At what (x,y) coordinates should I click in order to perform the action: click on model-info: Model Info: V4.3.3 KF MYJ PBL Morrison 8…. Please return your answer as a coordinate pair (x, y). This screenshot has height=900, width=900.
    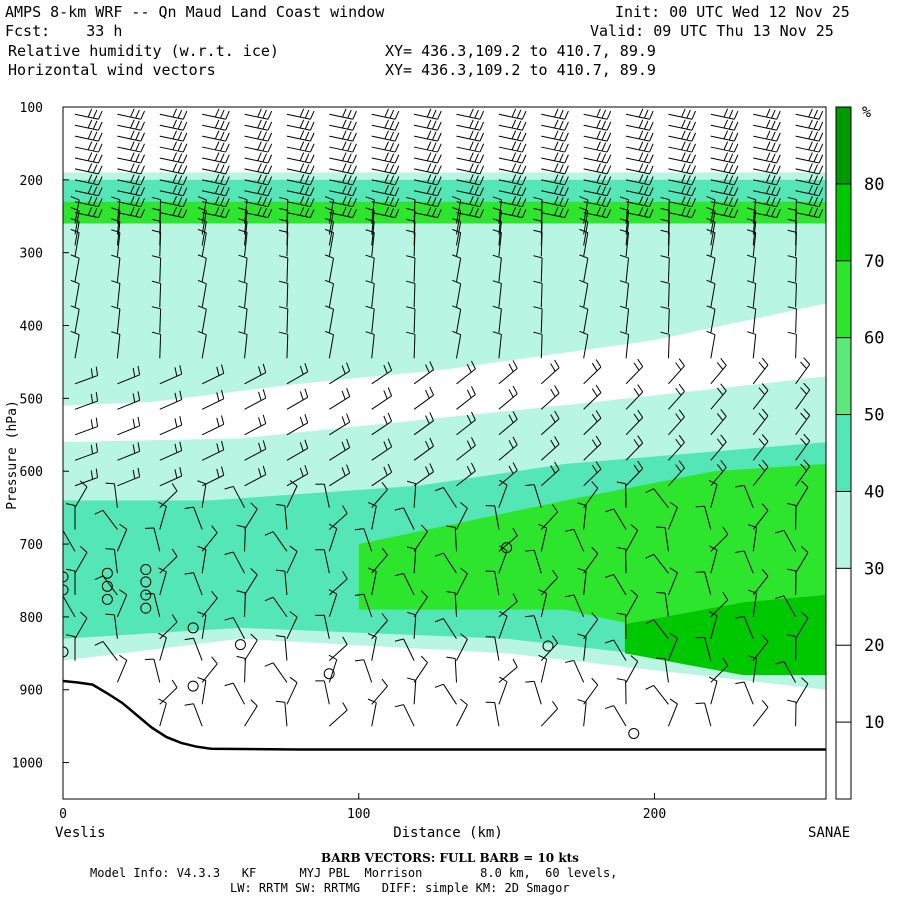
    Looking at the image, I should click on (354, 873).